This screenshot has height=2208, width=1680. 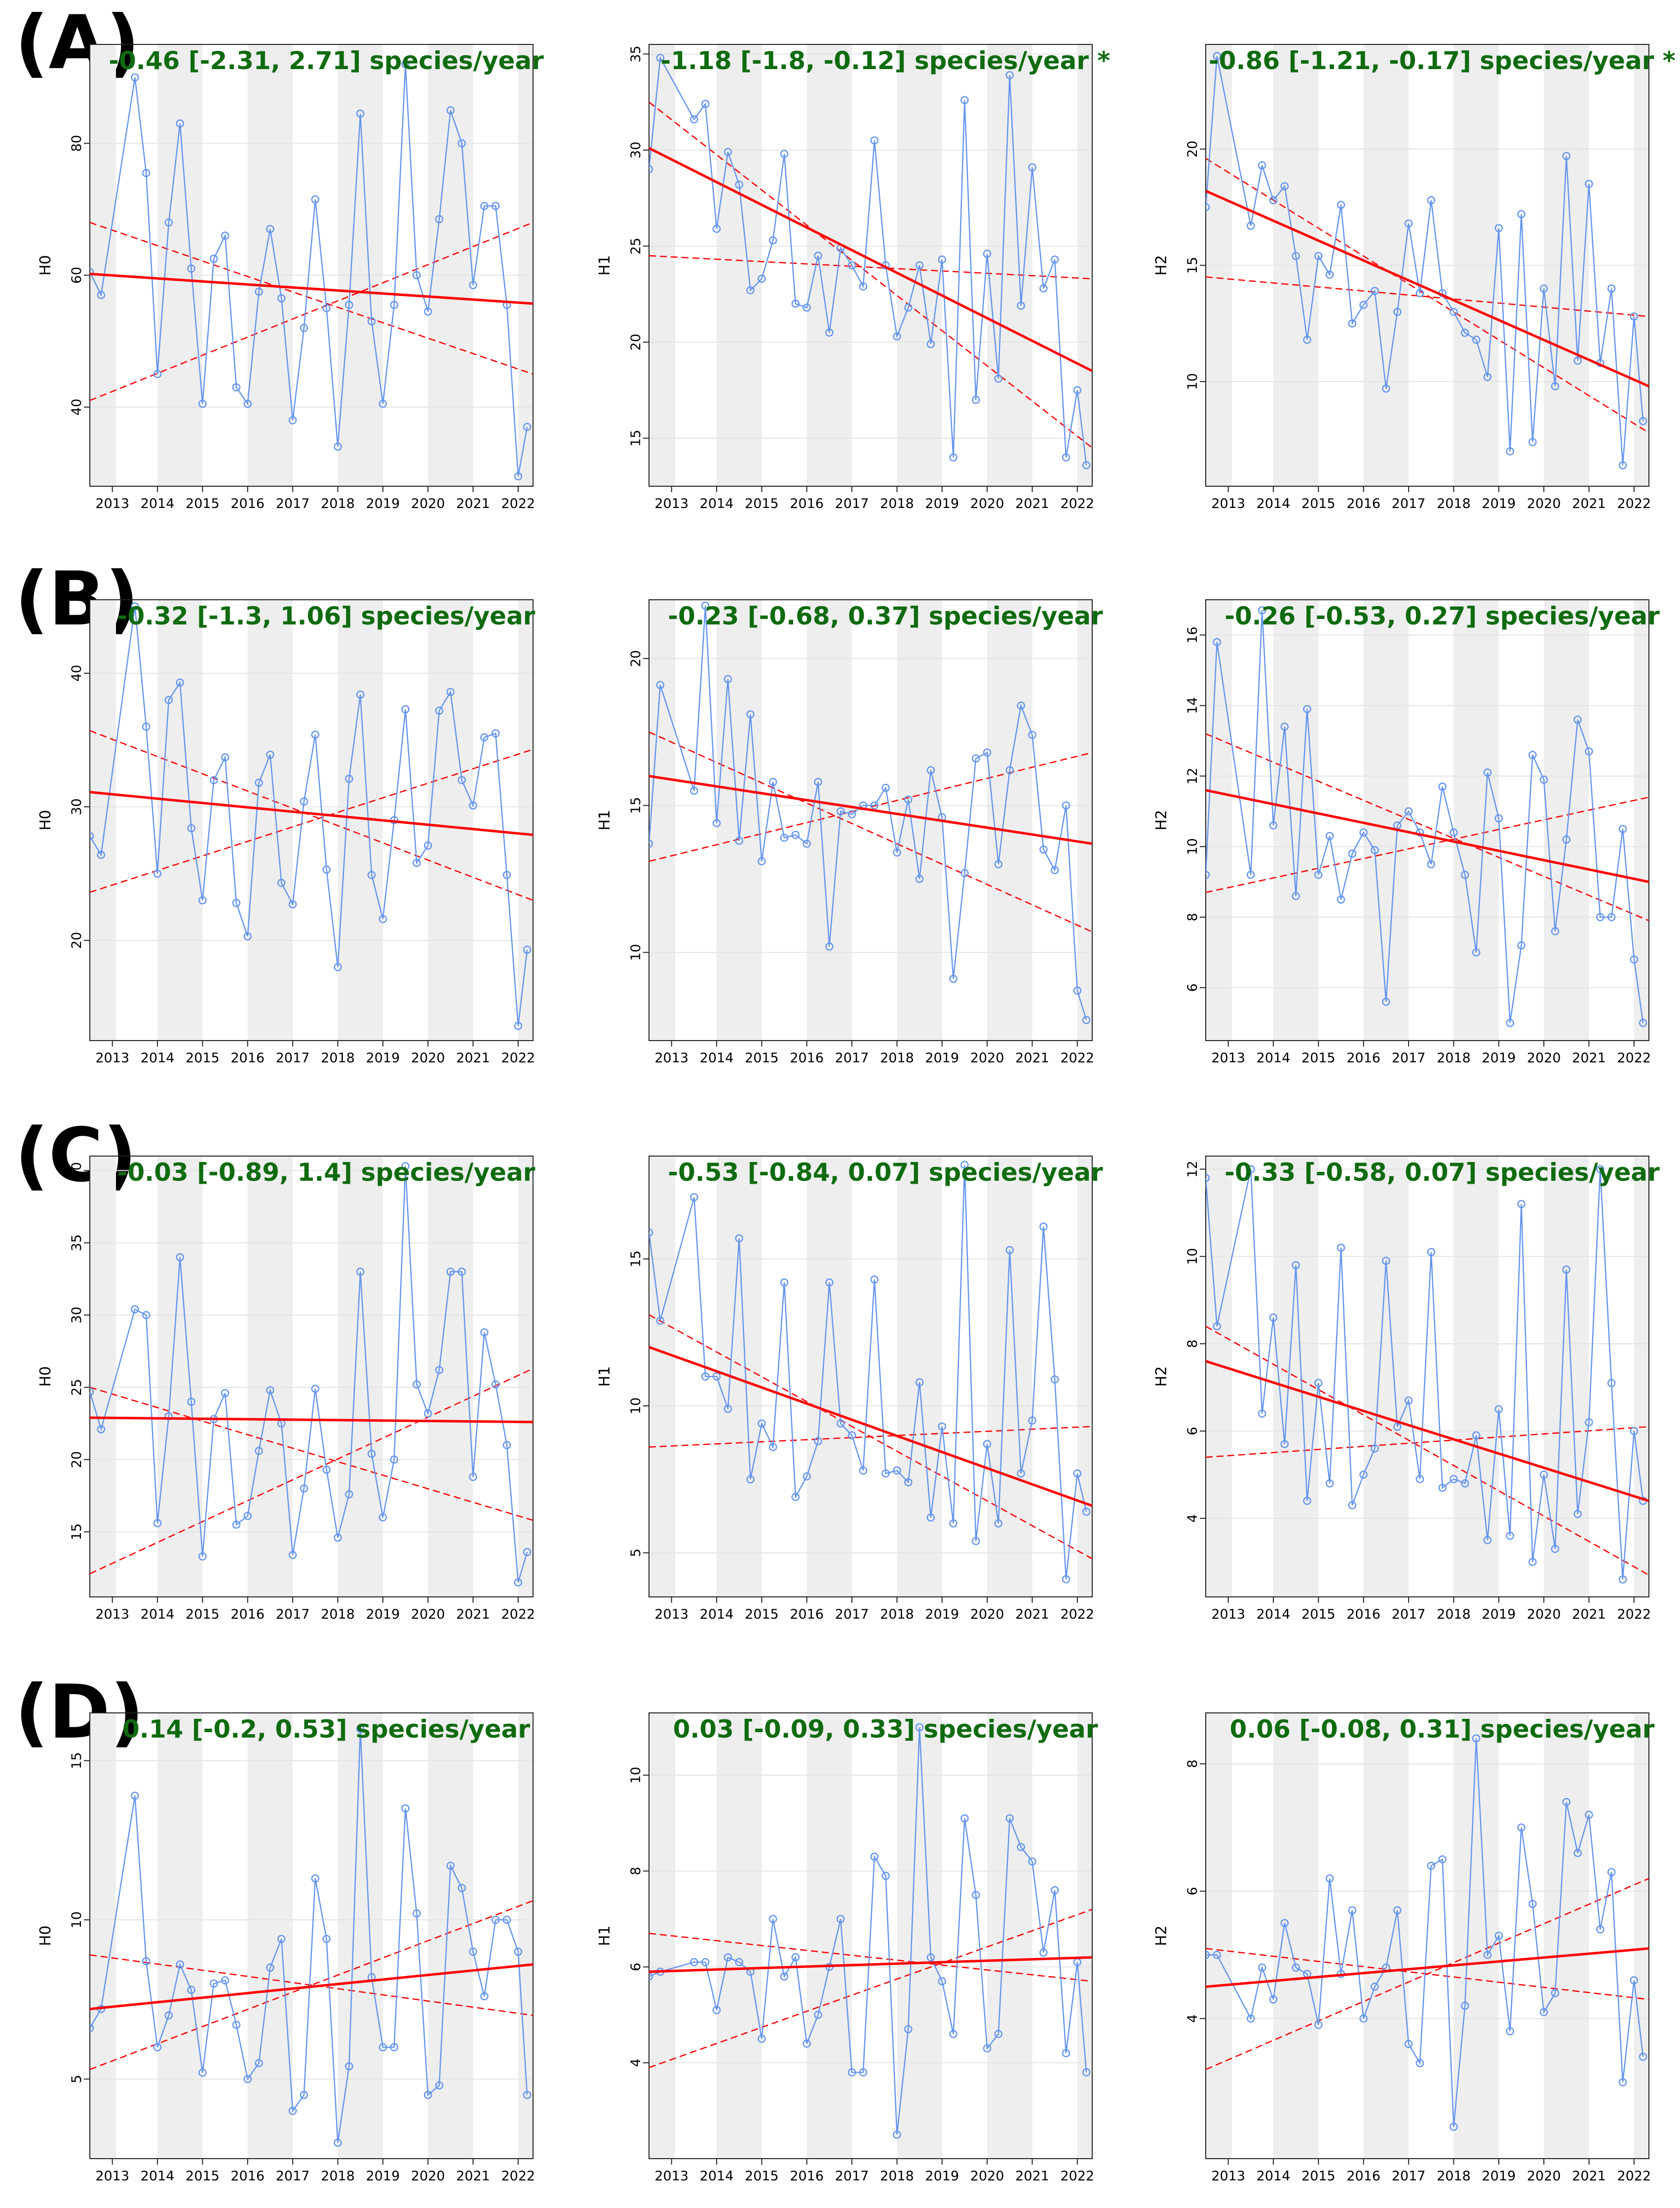 I want to click on y-tick-label: 20, so click(x=76, y=940).